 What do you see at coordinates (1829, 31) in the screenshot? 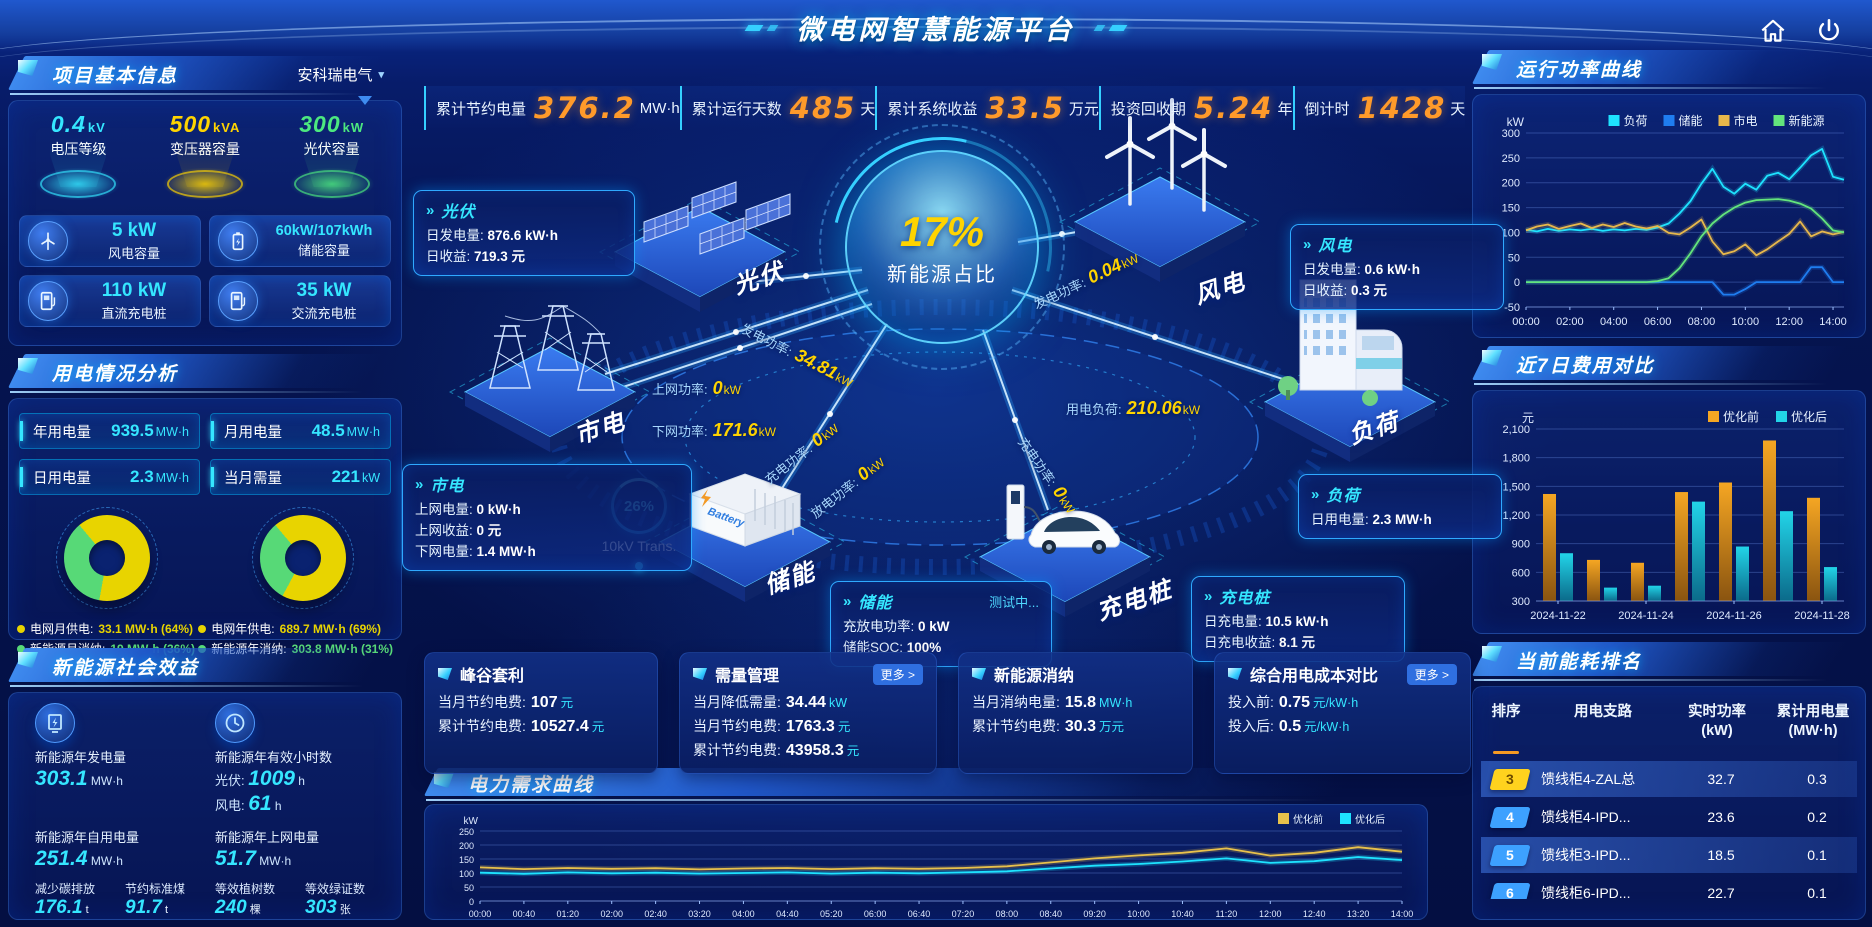
I see `power-icon` at bounding box center [1829, 31].